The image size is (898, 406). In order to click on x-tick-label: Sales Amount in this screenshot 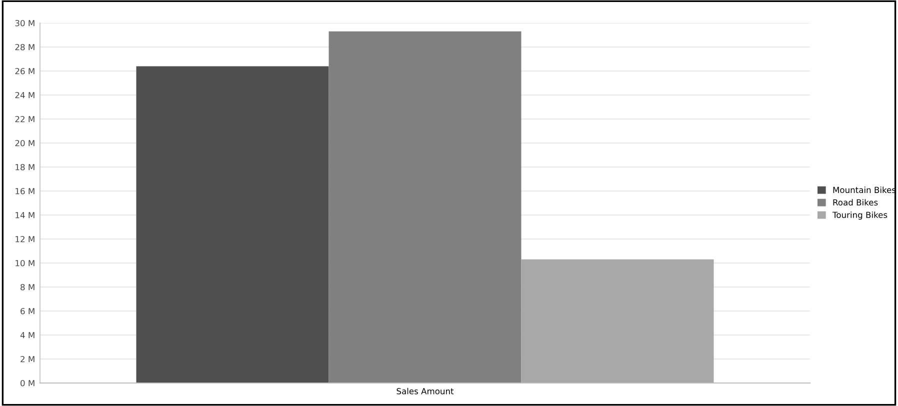, I will do `click(425, 391)`.